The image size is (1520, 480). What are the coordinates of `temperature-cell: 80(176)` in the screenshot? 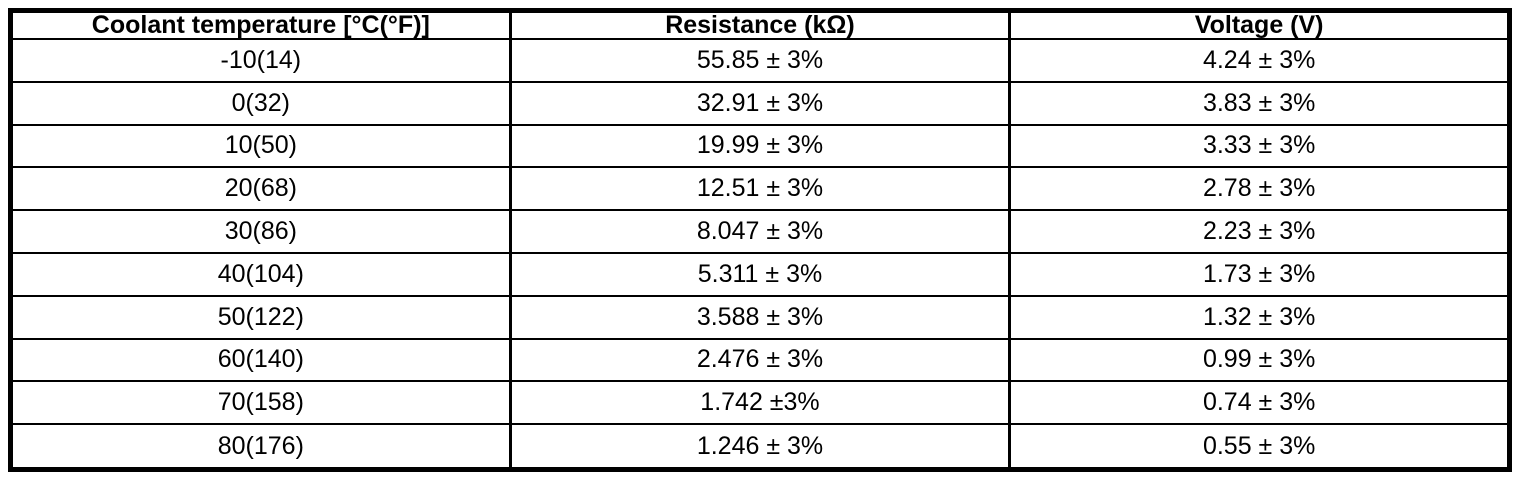 It's located at (260, 447).